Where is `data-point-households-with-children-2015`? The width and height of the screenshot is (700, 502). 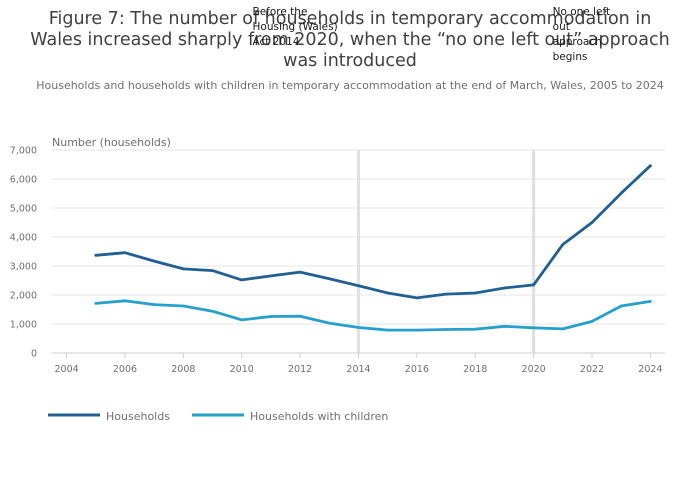 data-point-households-with-children-2015 is located at coordinates (387, 330).